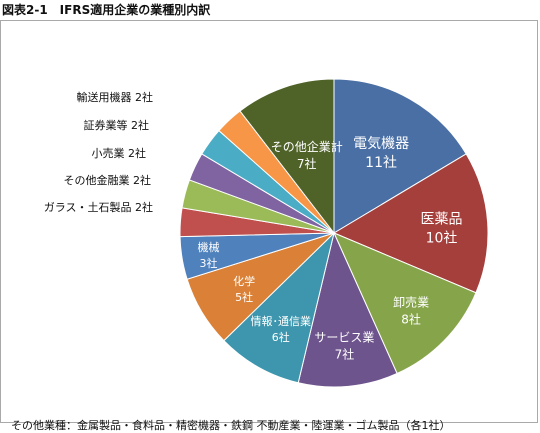 The height and width of the screenshot is (433, 540). Describe the element at coordinates (117, 125) in the screenshot. I see `outside-label-10: 証券業等 2社` at that location.